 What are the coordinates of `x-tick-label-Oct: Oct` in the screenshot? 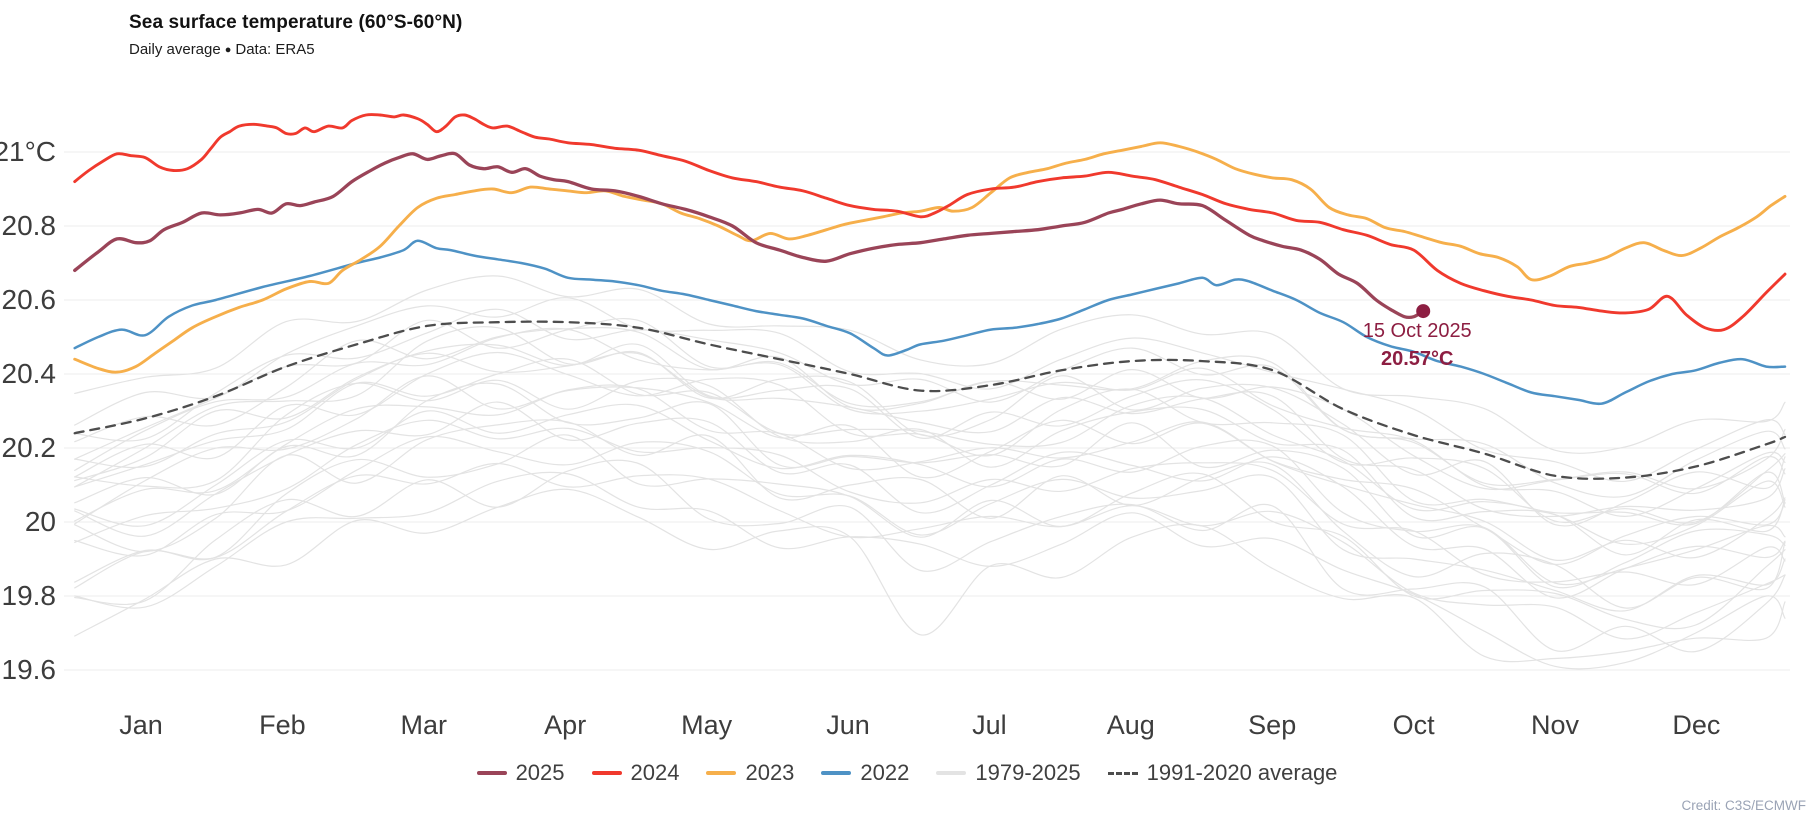 It's located at (1414, 725).